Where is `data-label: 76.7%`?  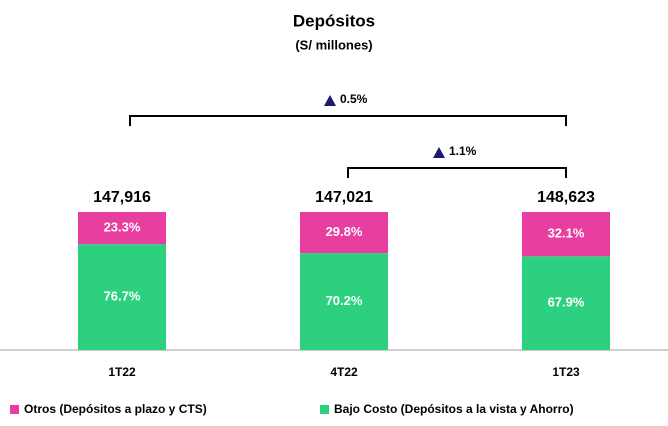
data-label: 76.7% is located at coordinates (122, 296).